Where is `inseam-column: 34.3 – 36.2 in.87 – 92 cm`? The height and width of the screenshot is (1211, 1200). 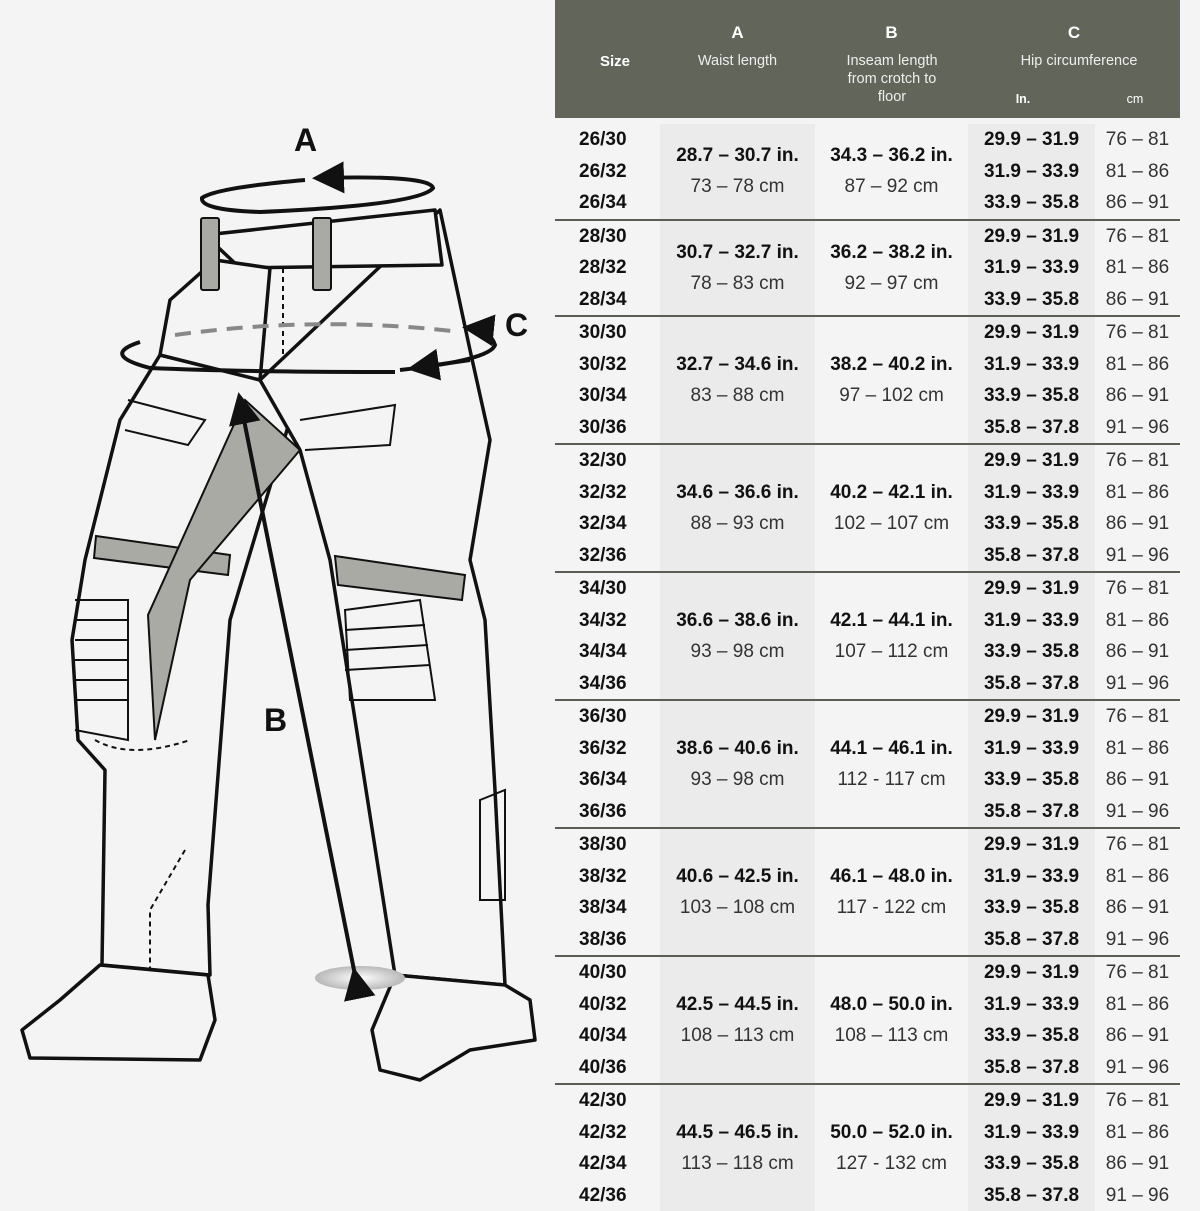
inseam-column: 34.3 – 36.2 in.87 – 92 cm is located at coordinates (891, 171).